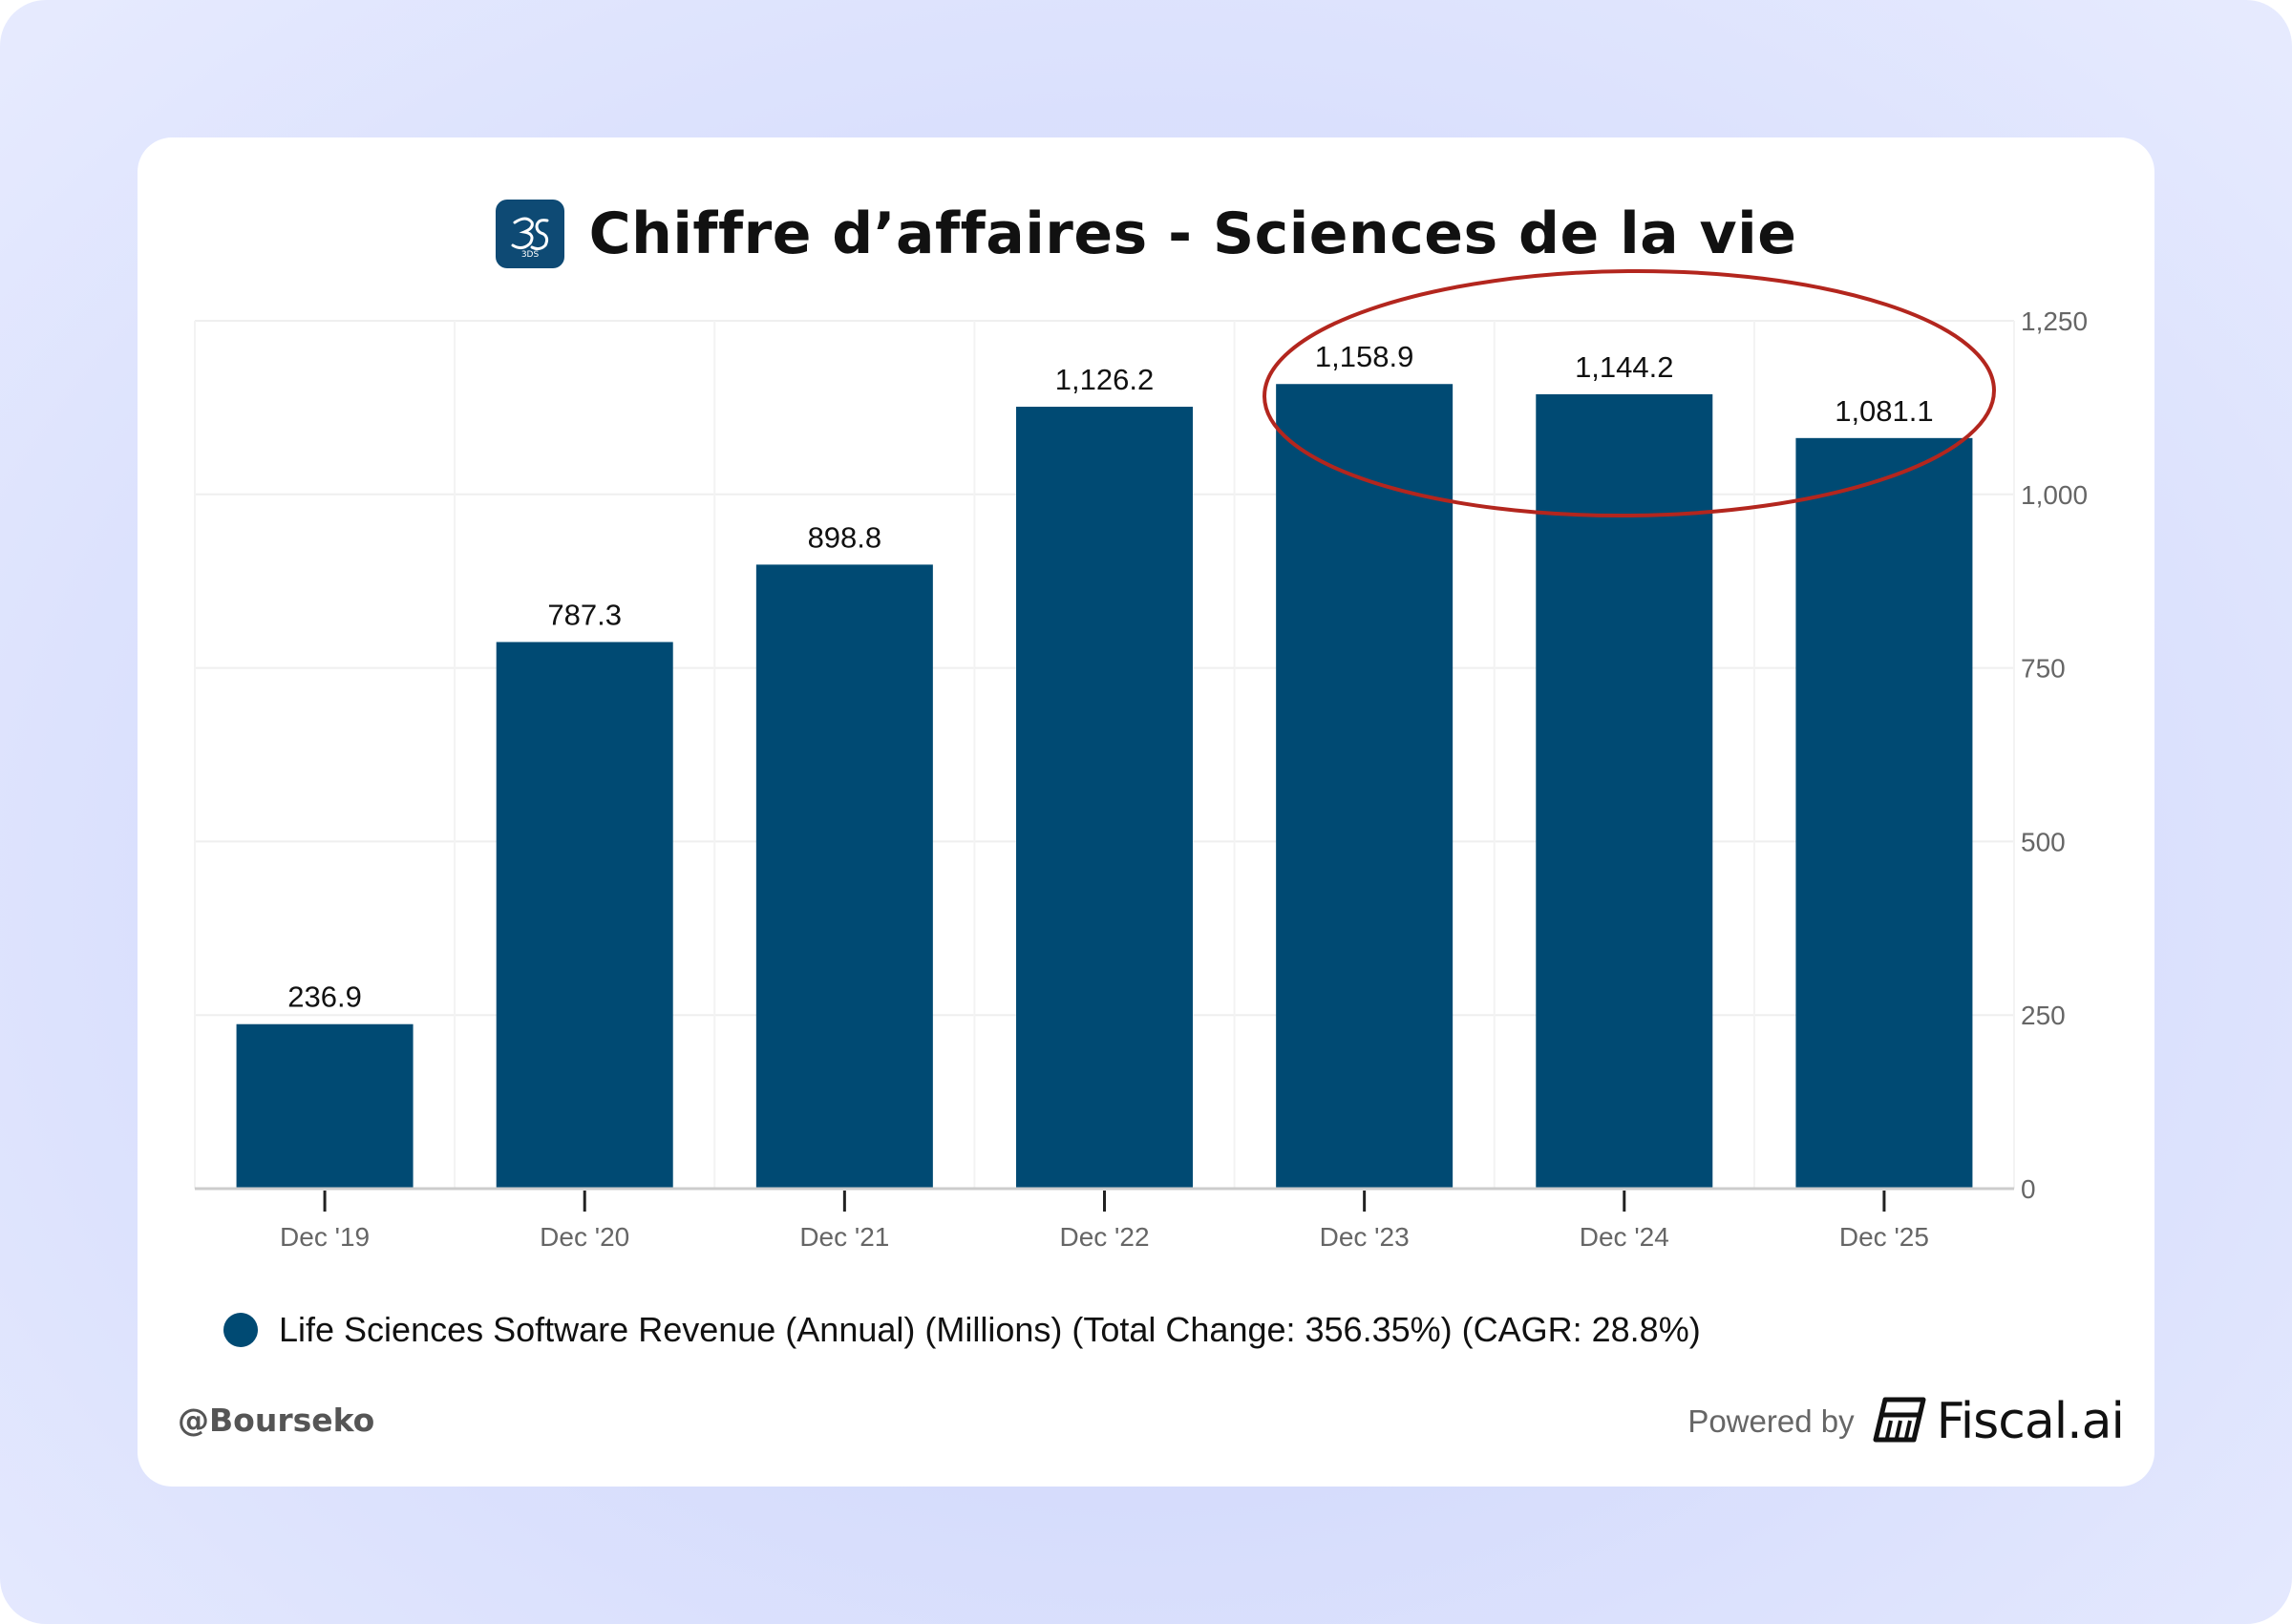 The width and height of the screenshot is (2292, 1624). I want to click on y-tick-label: 750, so click(2043, 669).